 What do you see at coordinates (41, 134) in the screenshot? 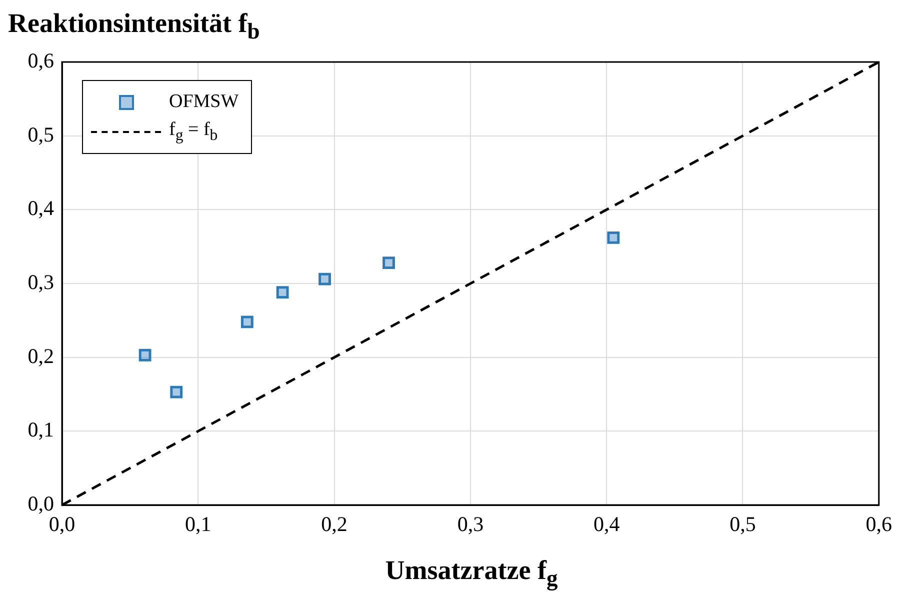
I see `y-tick-label: 0,5` at bounding box center [41, 134].